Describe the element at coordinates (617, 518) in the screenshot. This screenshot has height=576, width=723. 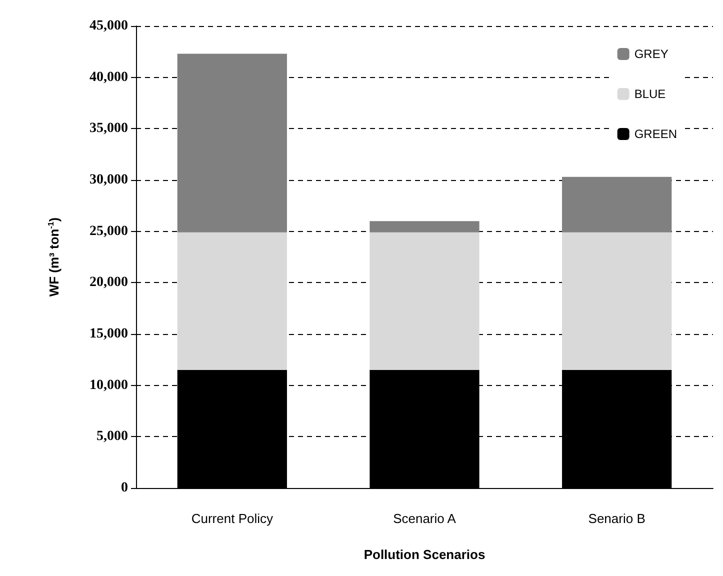
I see `x-tick-label: Senario B` at that location.